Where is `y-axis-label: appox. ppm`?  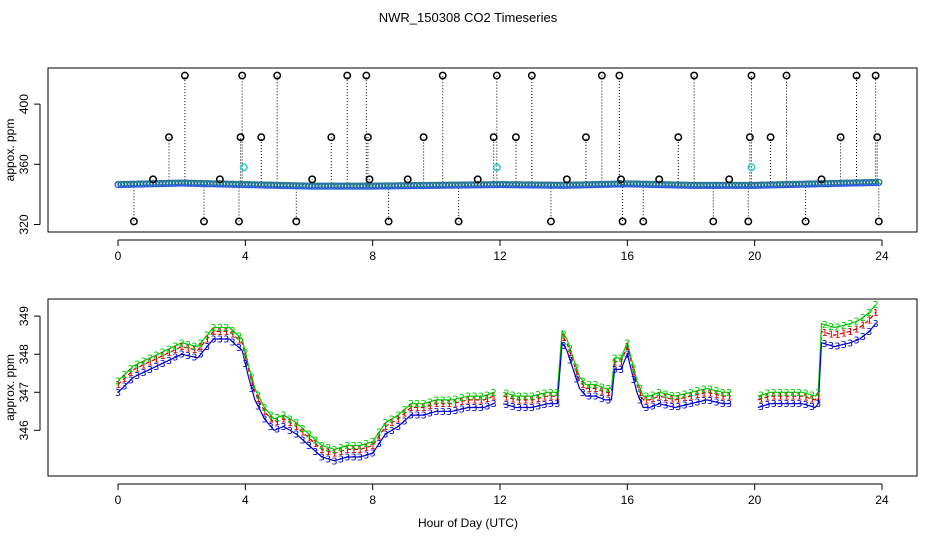
y-axis-label: appox. ppm is located at coordinates (10, 150).